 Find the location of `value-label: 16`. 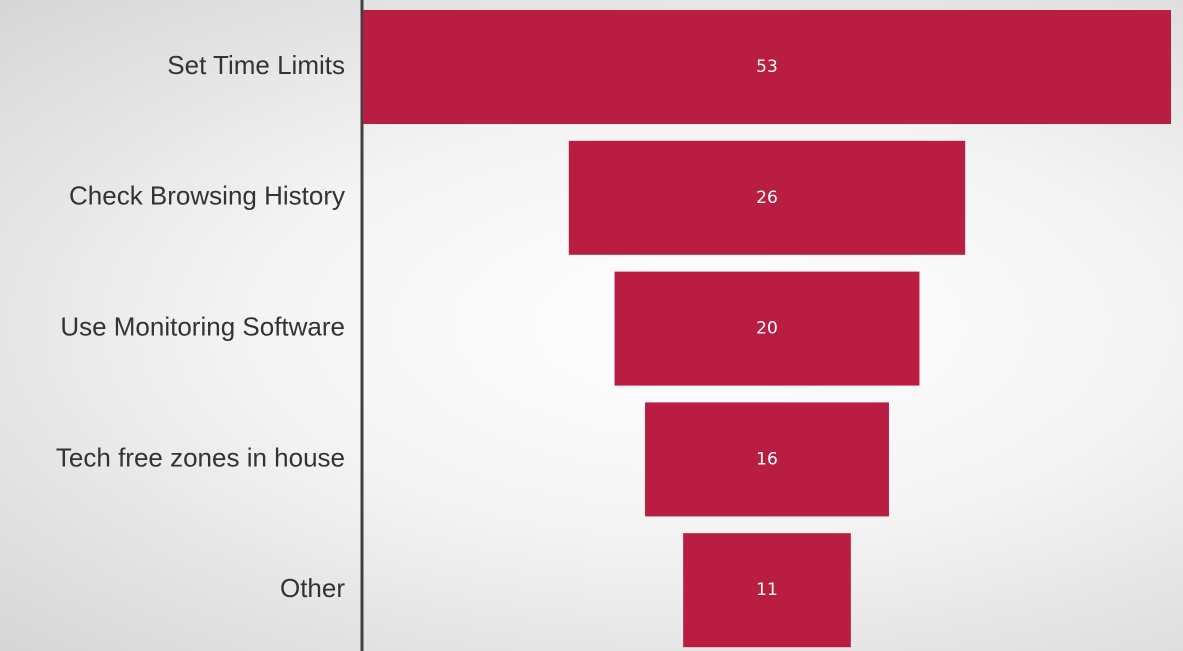

value-label: 16 is located at coordinates (767, 459).